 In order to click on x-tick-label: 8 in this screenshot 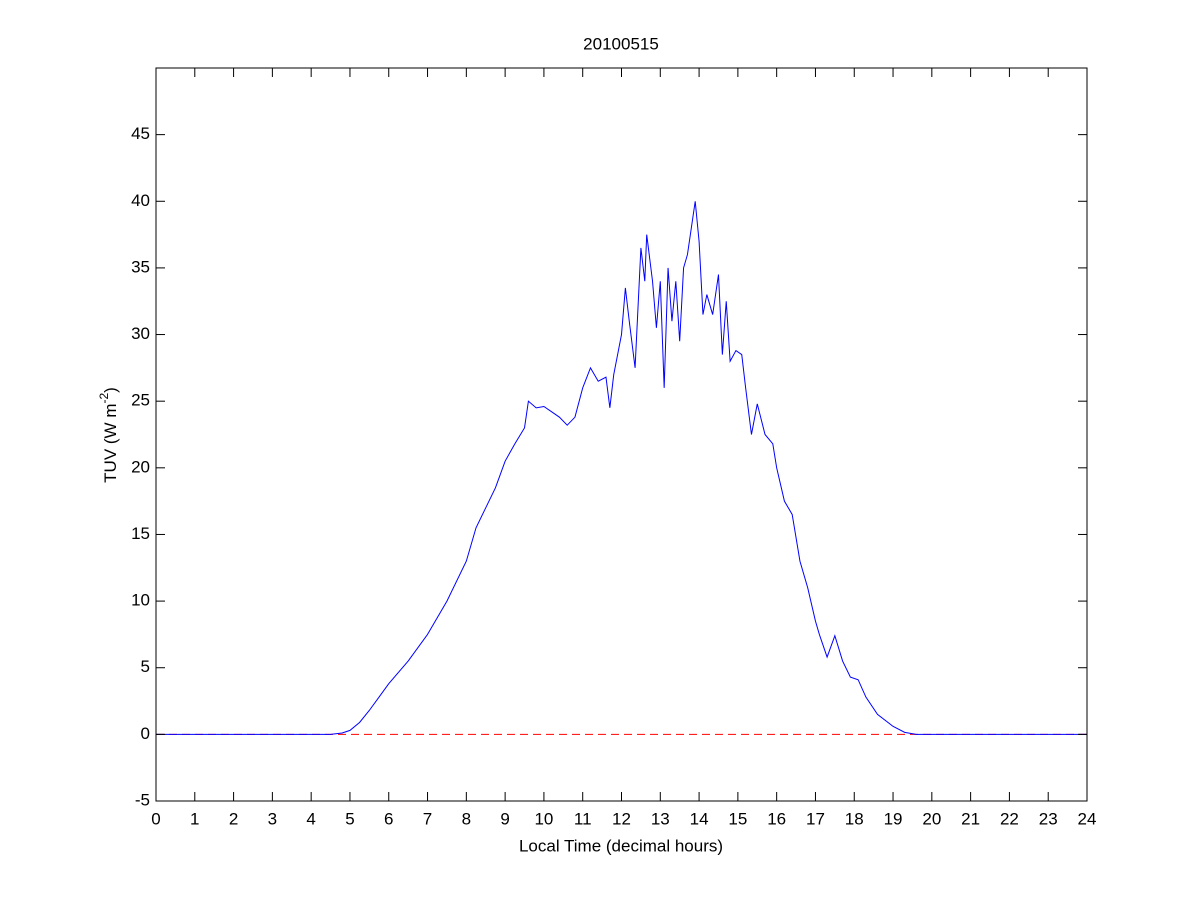, I will do `click(466, 818)`.